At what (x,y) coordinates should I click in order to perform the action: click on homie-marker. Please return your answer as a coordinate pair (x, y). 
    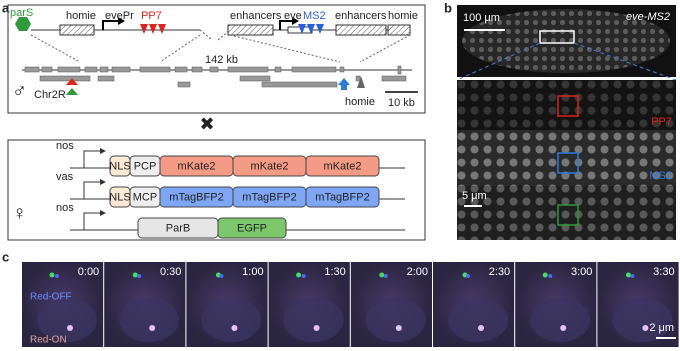
    Looking at the image, I should click on (361, 82).